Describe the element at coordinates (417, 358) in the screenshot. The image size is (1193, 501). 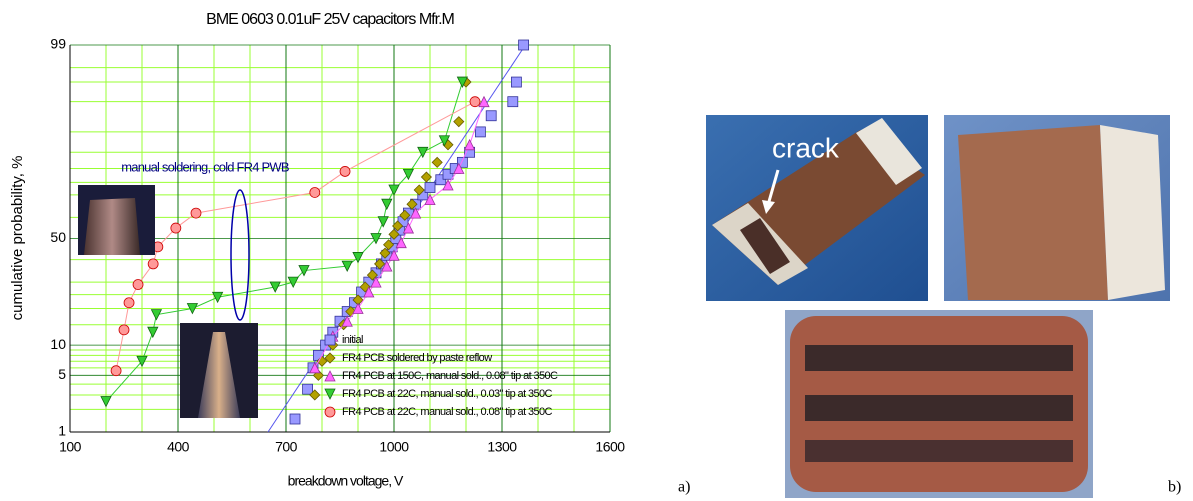
I see `legend-label: FR4 PCB soldered by paste reflow` at that location.